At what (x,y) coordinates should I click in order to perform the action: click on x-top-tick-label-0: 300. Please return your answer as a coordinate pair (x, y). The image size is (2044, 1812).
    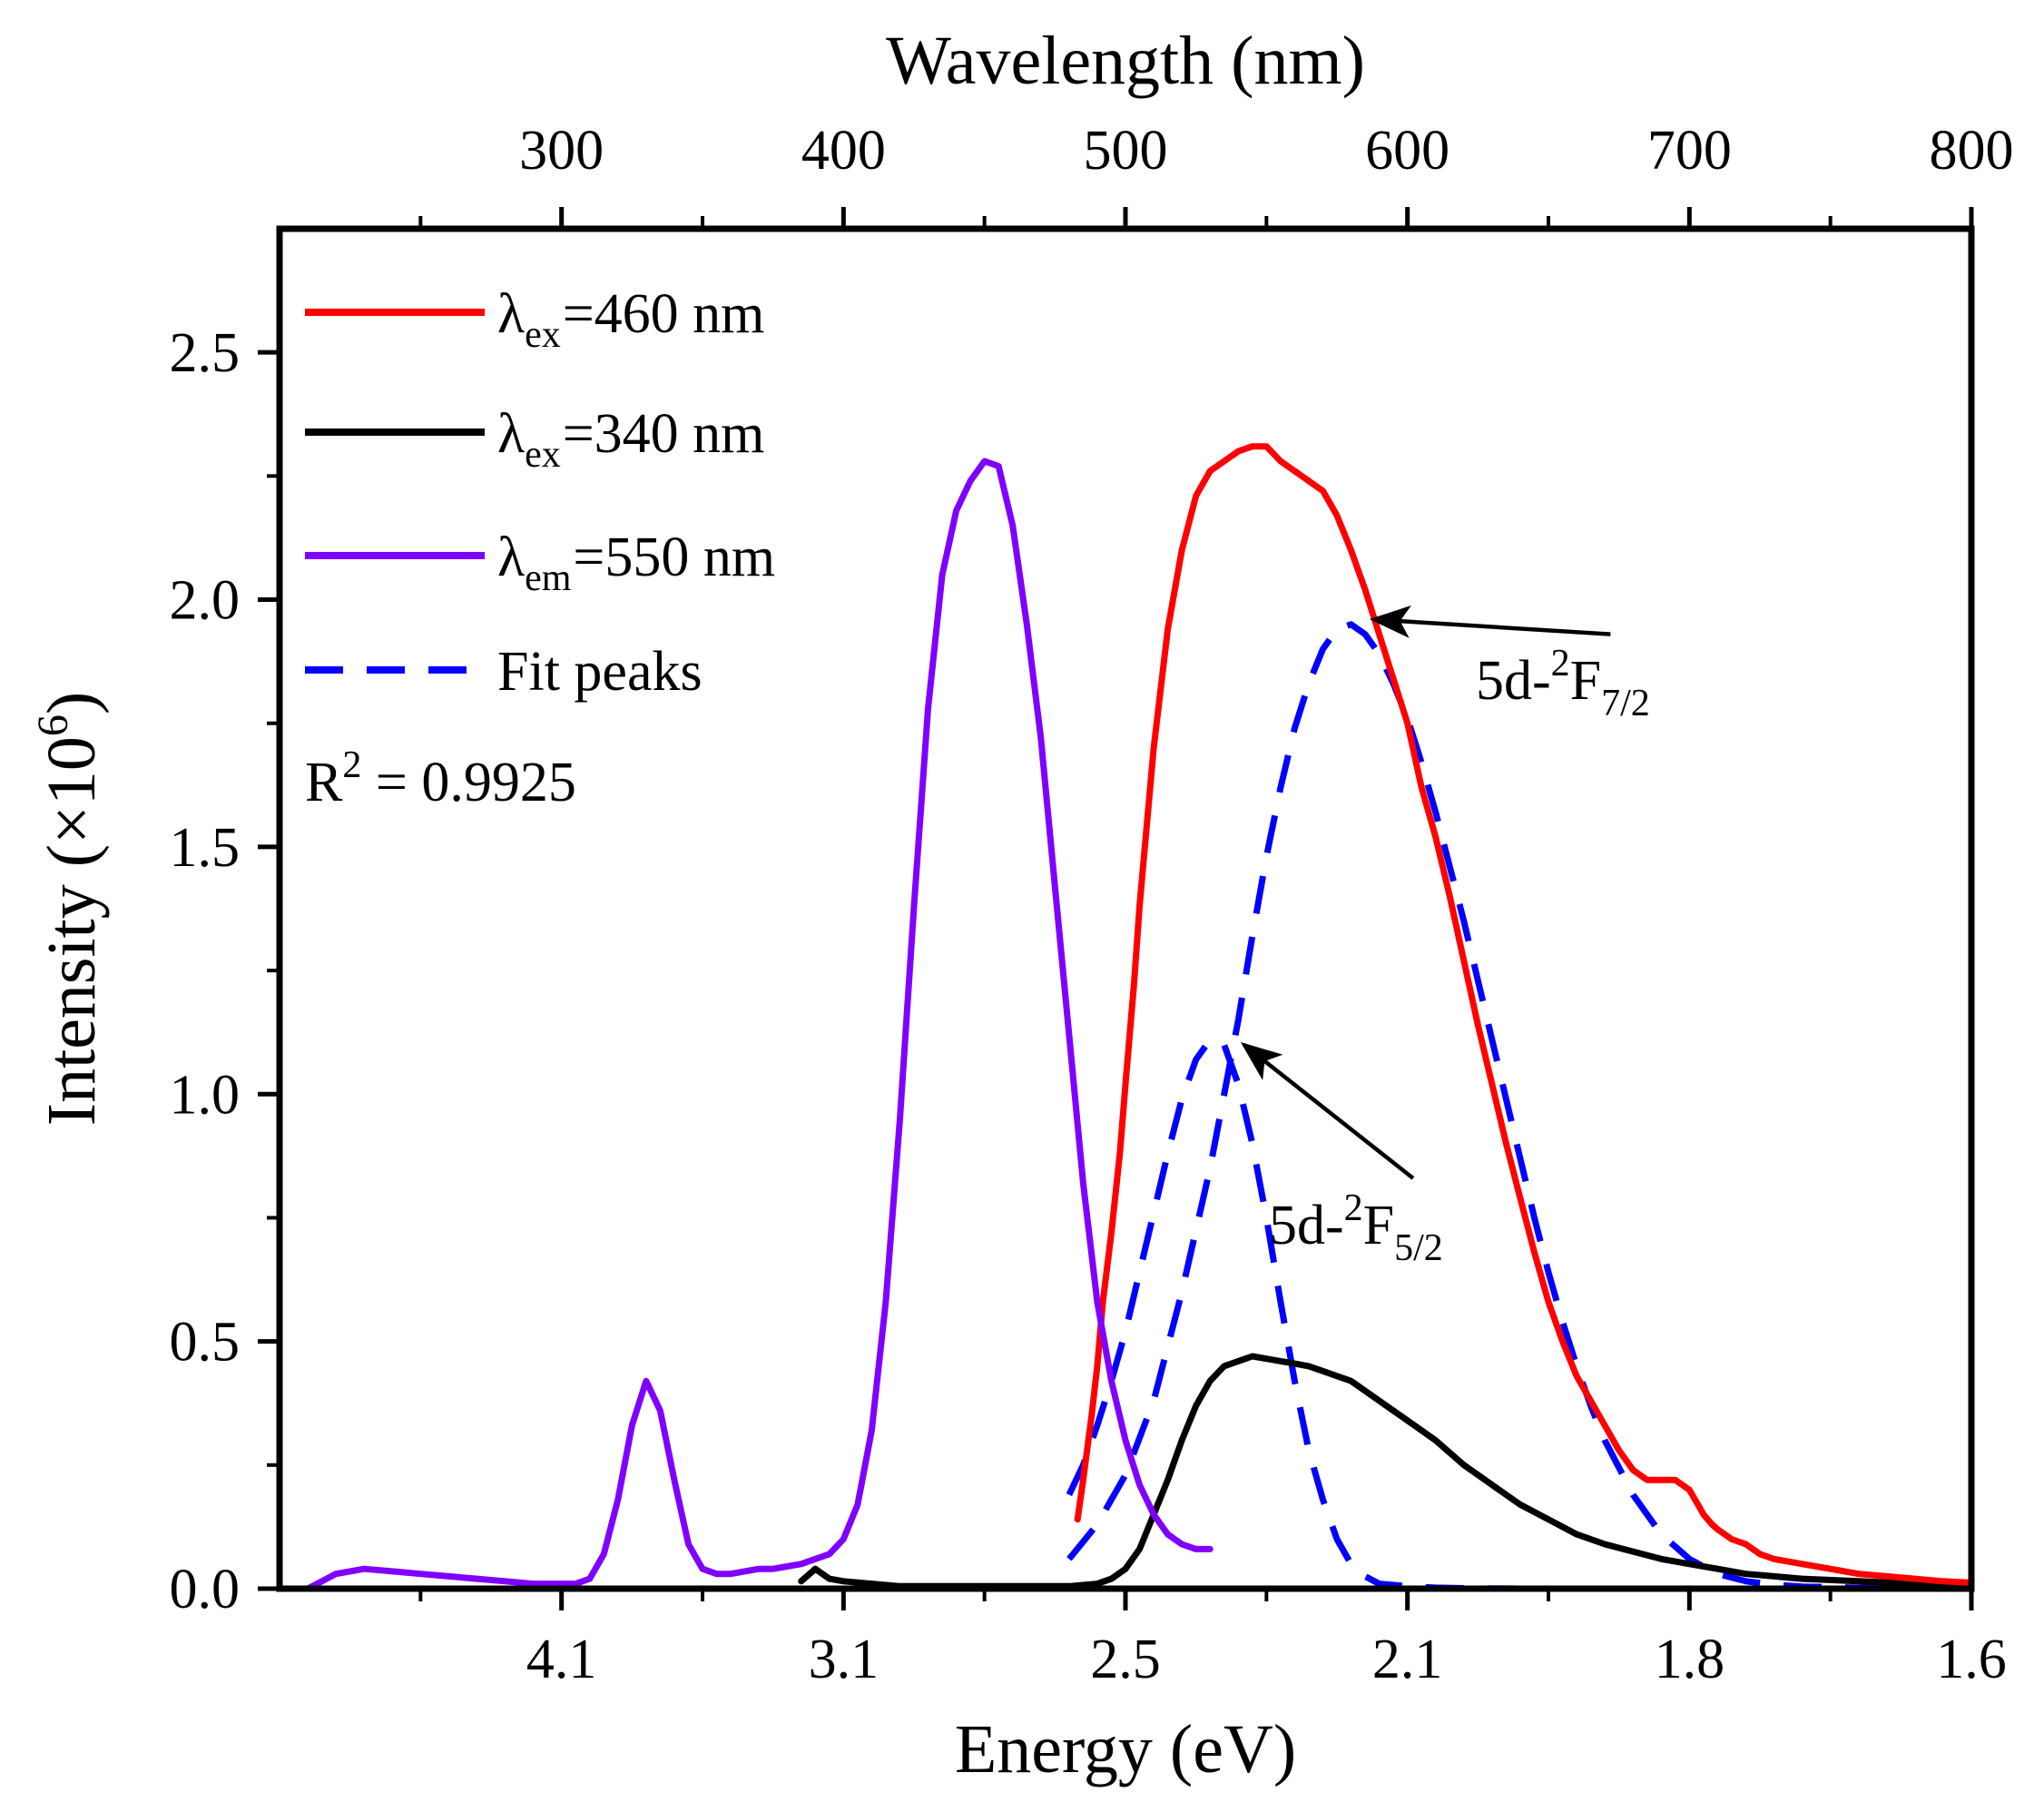
    Looking at the image, I should click on (561, 151).